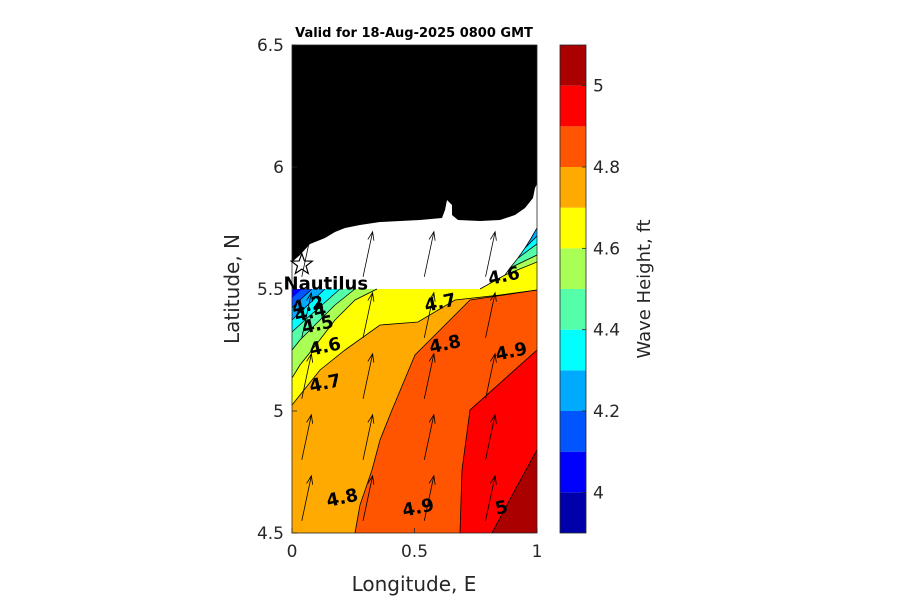 This screenshot has width=900, height=600. I want to click on band-4.1, so click(302, 298).